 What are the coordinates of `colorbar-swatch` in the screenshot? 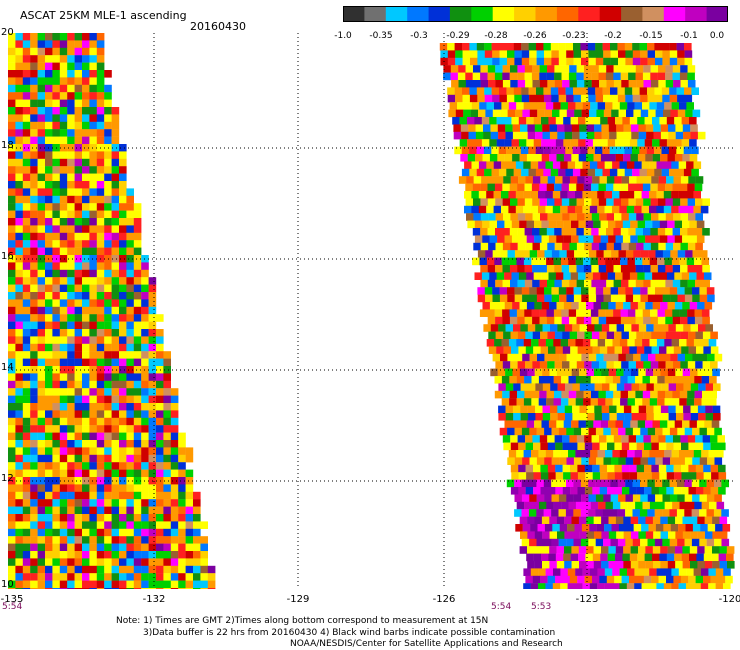 It's located at (653, 14).